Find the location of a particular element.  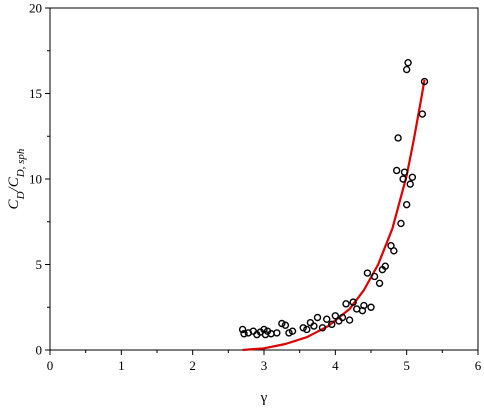

x-tick-label: 2 is located at coordinates (192, 365).